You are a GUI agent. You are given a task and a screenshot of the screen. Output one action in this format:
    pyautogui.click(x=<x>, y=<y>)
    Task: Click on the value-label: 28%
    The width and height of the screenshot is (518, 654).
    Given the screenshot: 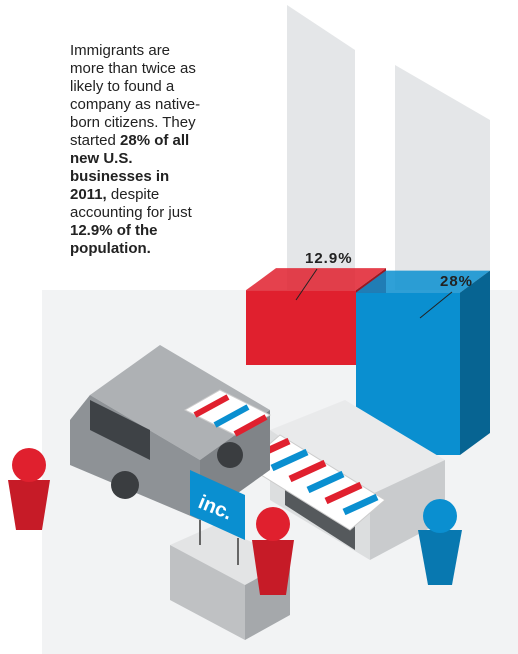 What is the action you would take?
    pyautogui.click(x=456, y=281)
    